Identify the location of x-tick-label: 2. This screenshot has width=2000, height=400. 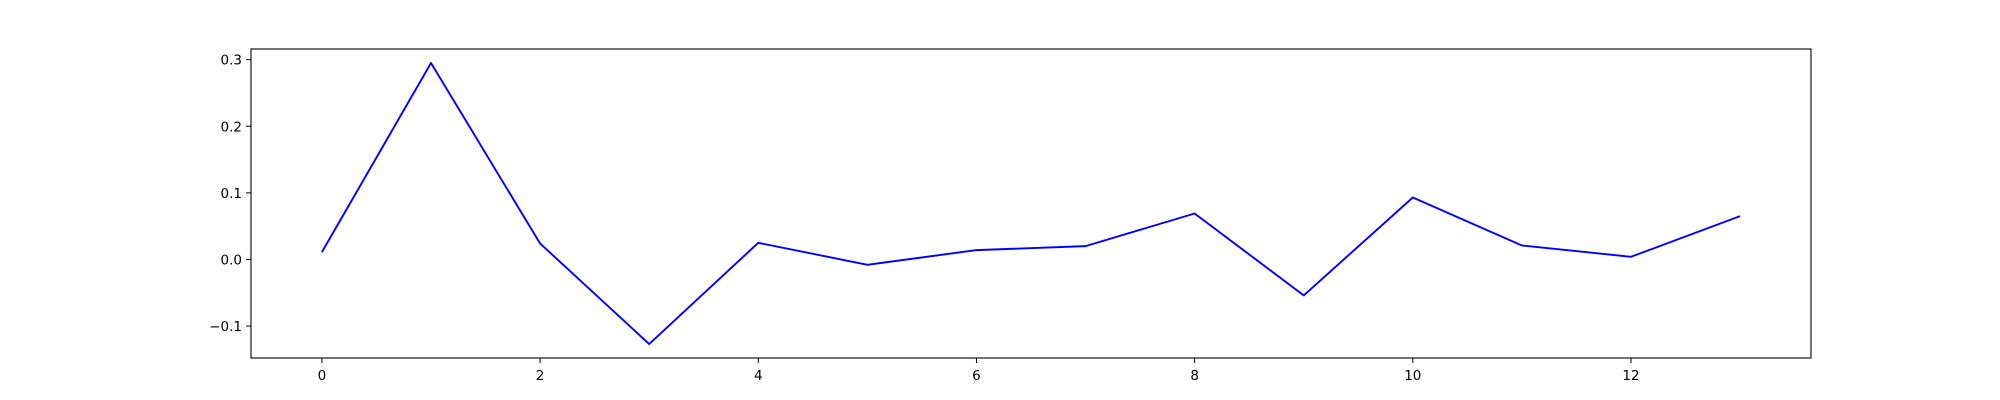
(540, 376).